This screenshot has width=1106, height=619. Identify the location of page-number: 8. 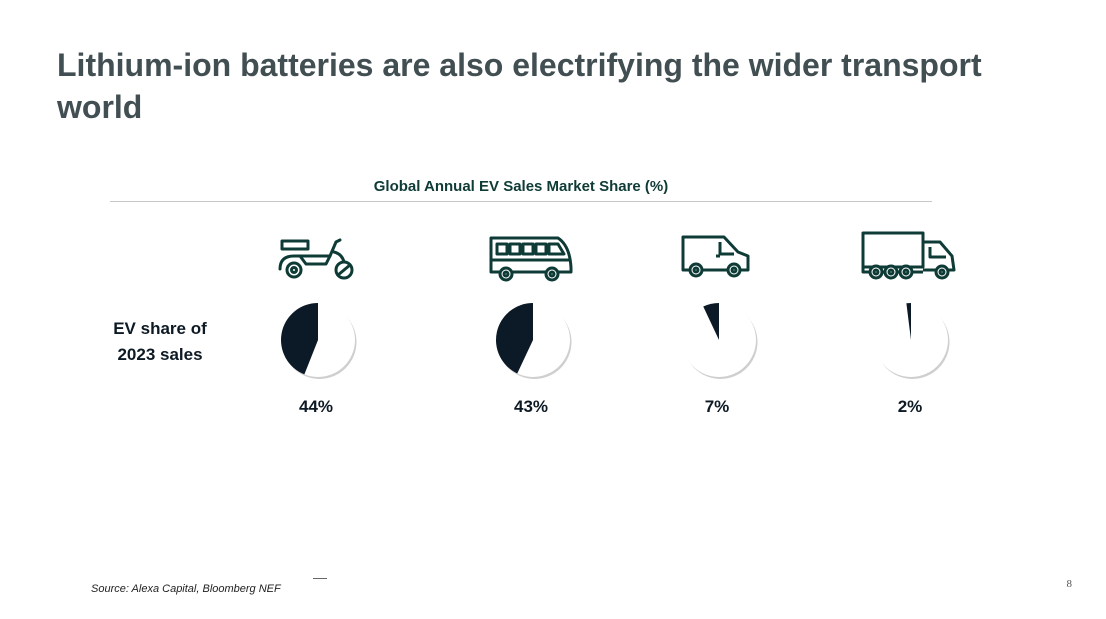
(1069, 584).